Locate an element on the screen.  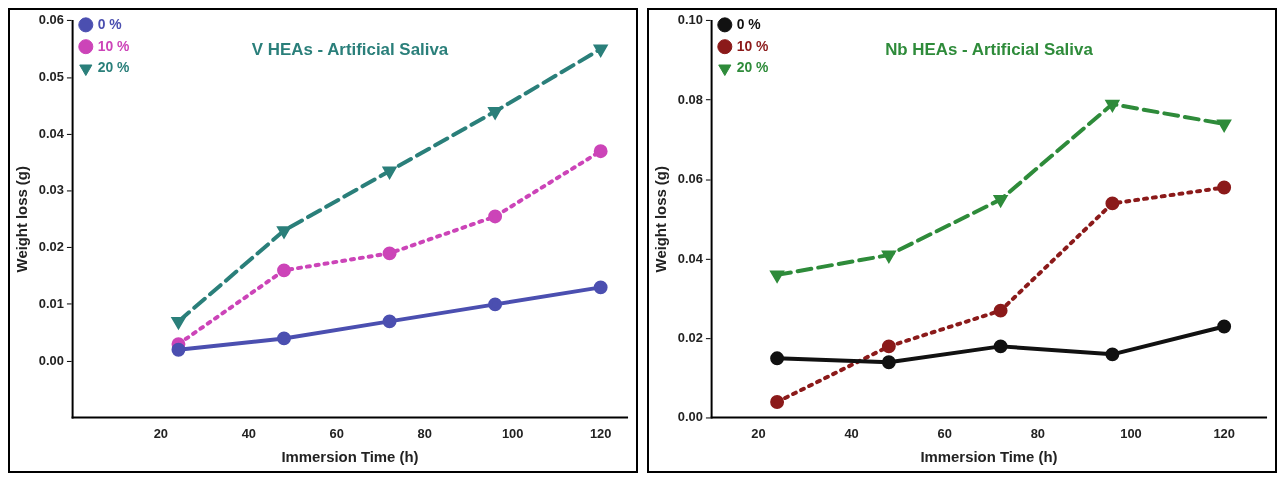
y-tick-label: 0.05 is located at coordinates (51, 76).